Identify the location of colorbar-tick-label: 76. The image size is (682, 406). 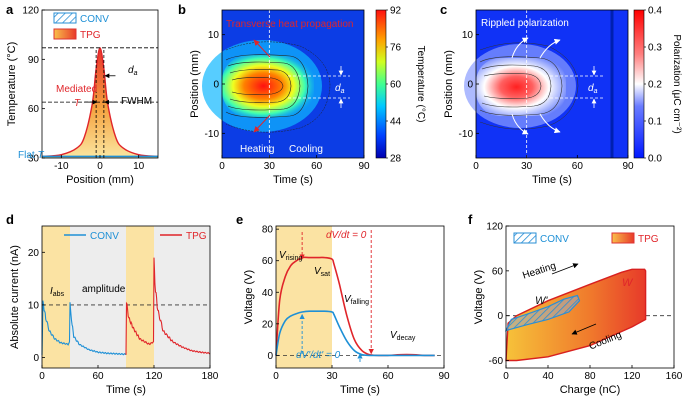
(396, 48).